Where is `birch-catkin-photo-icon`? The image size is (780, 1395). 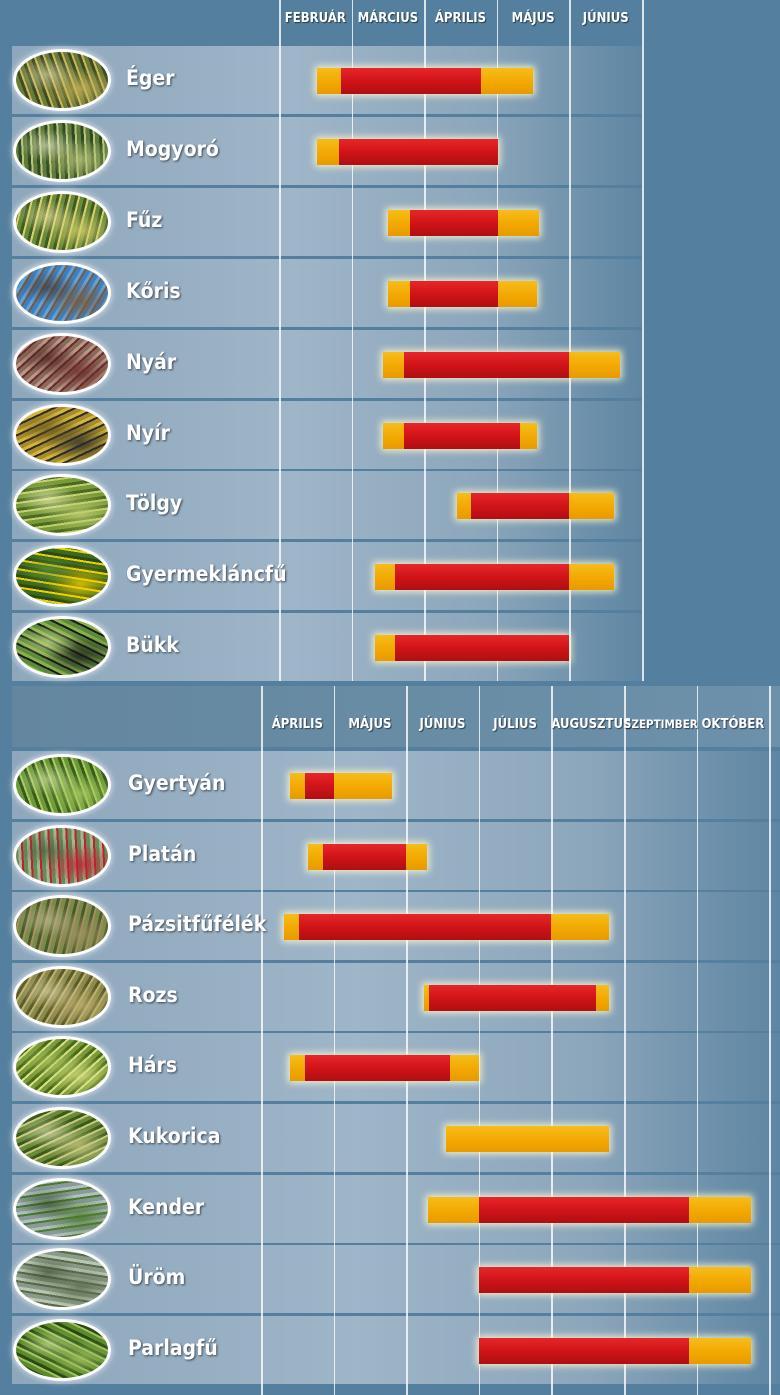
birch-catkin-photo-icon is located at coordinates (62, 434).